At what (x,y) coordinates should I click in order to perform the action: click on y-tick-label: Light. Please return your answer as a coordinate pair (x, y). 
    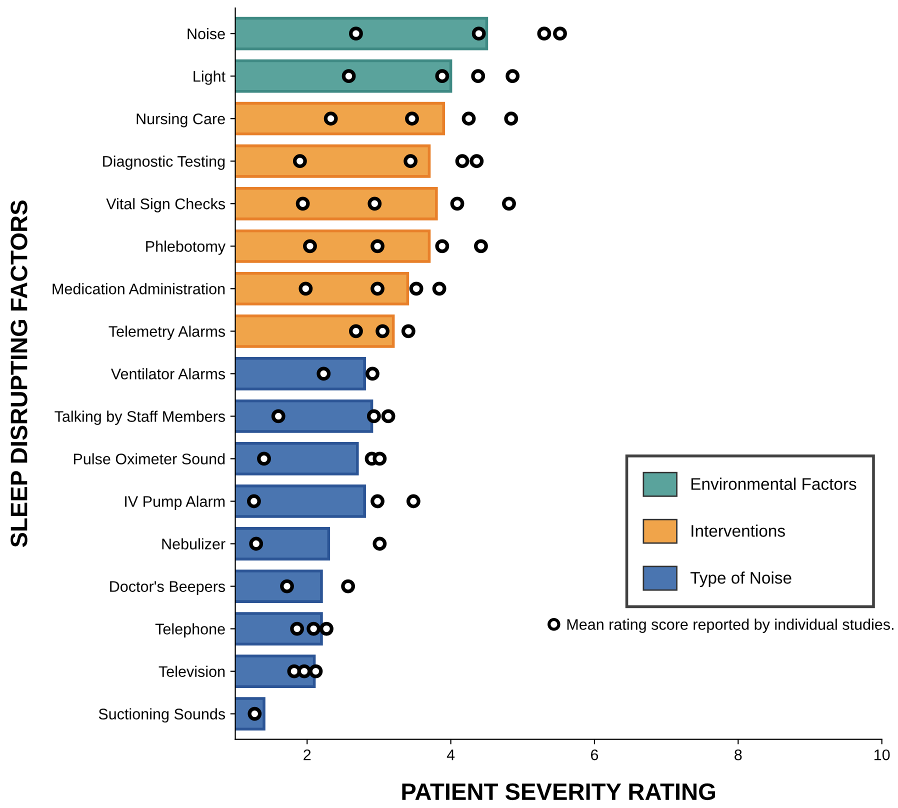
    Looking at the image, I should click on (210, 77).